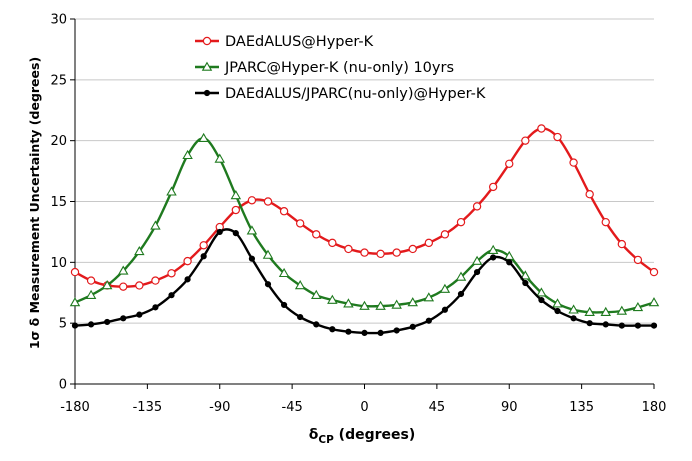  Describe the element at coordinates (326, 440) in the screenshot. I see `x-axis-label-sub: CP` at that location.